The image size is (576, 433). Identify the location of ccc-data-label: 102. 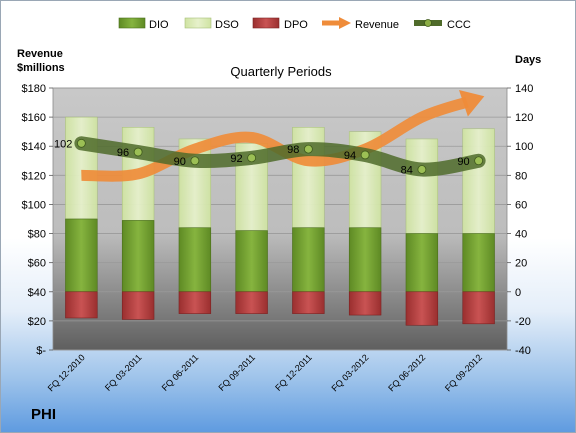
(63, 144).